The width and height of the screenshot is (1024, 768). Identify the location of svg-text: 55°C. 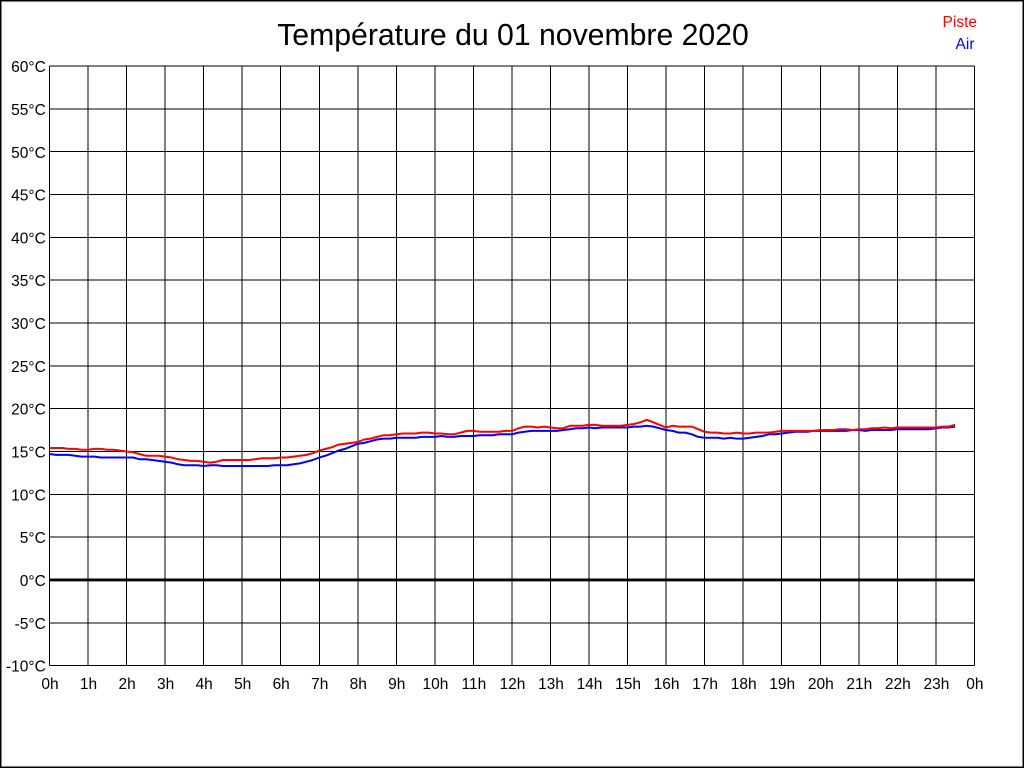
(28, 110).